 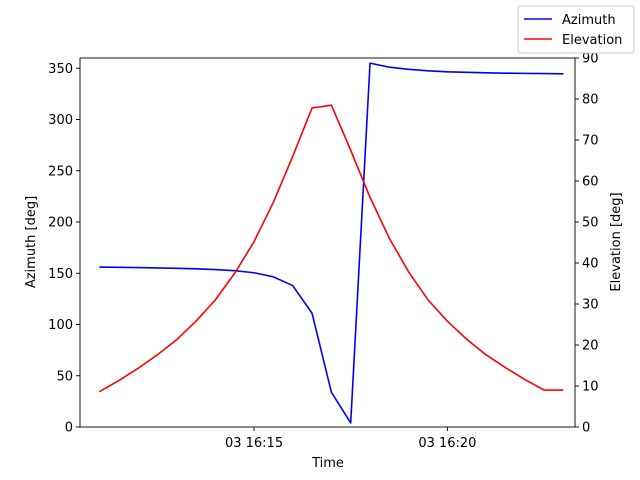 I want to click on y-left-tick-label: 0, so click(x=69, y=428).